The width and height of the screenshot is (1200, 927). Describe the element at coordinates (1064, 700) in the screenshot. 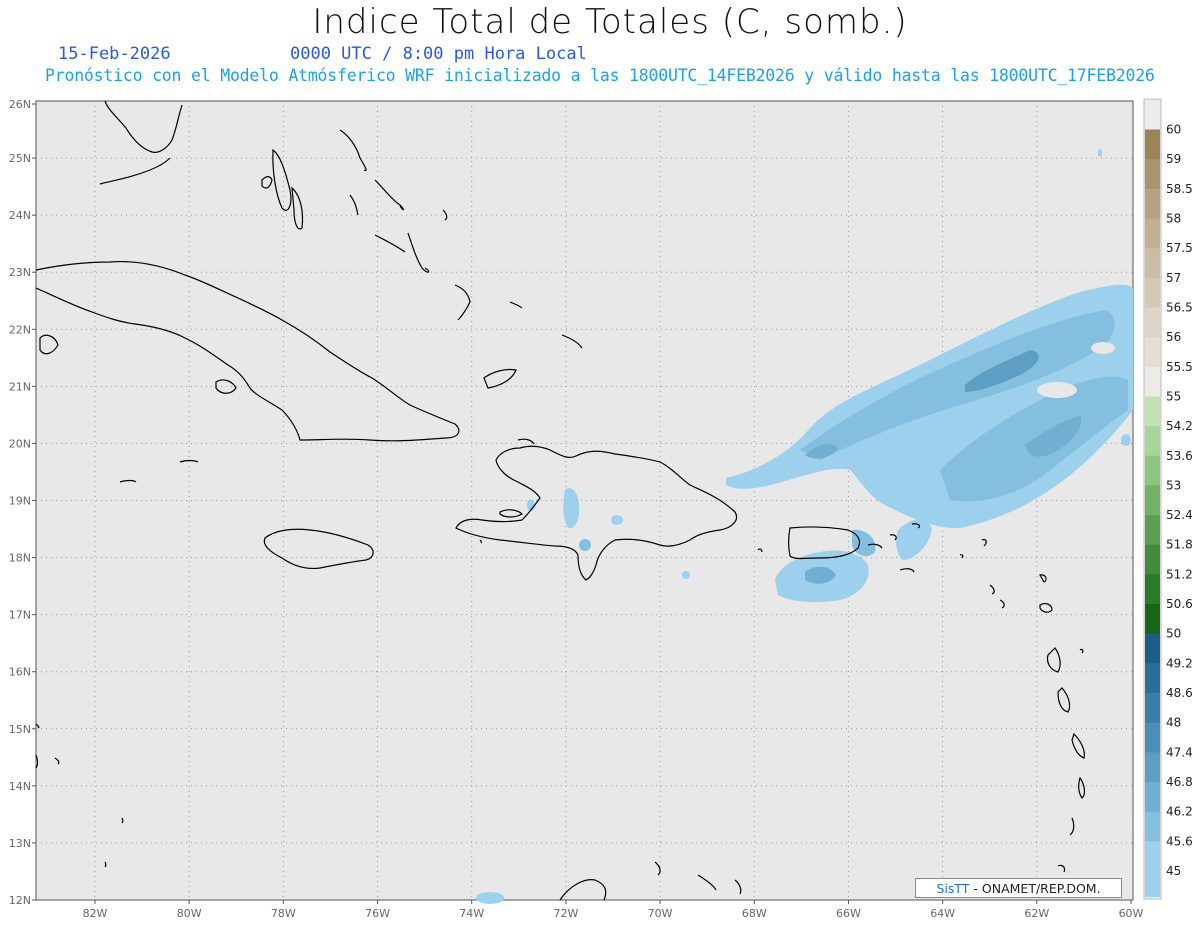

I see `coast-martinique` at that location.